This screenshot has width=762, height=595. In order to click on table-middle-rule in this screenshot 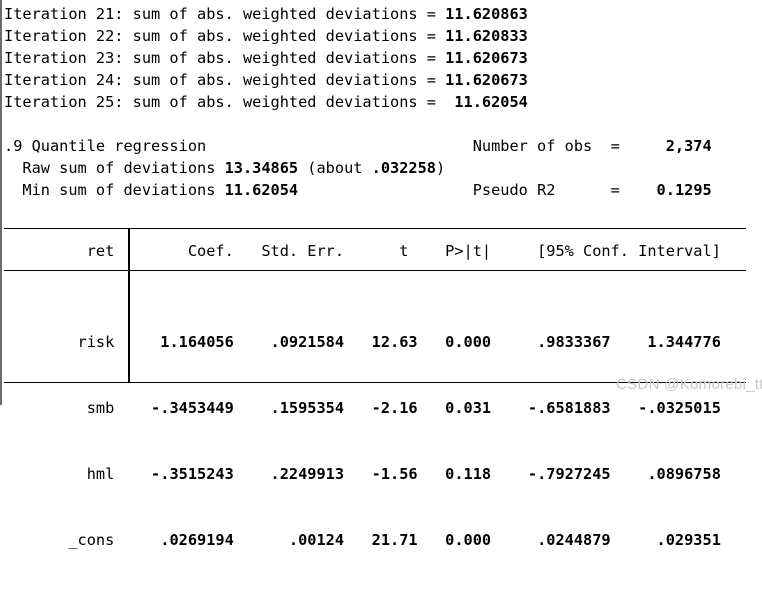, I will do `click(375, 270)`.